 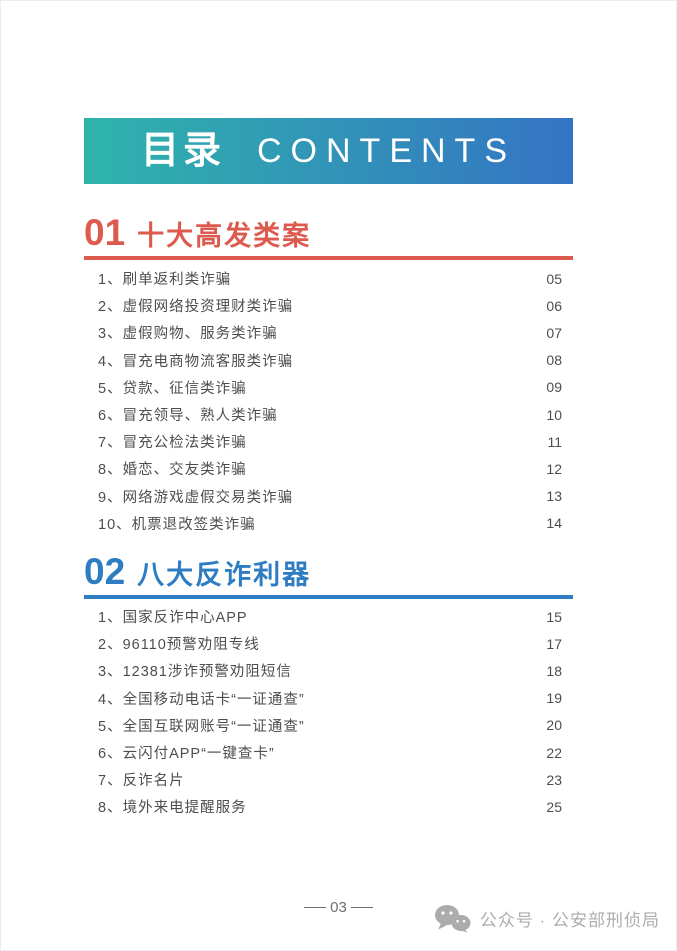 What do you see at coordinates (554, 496) in the screenshot?
I see `toc-item-page: 13` at bounding box center [554, 496].